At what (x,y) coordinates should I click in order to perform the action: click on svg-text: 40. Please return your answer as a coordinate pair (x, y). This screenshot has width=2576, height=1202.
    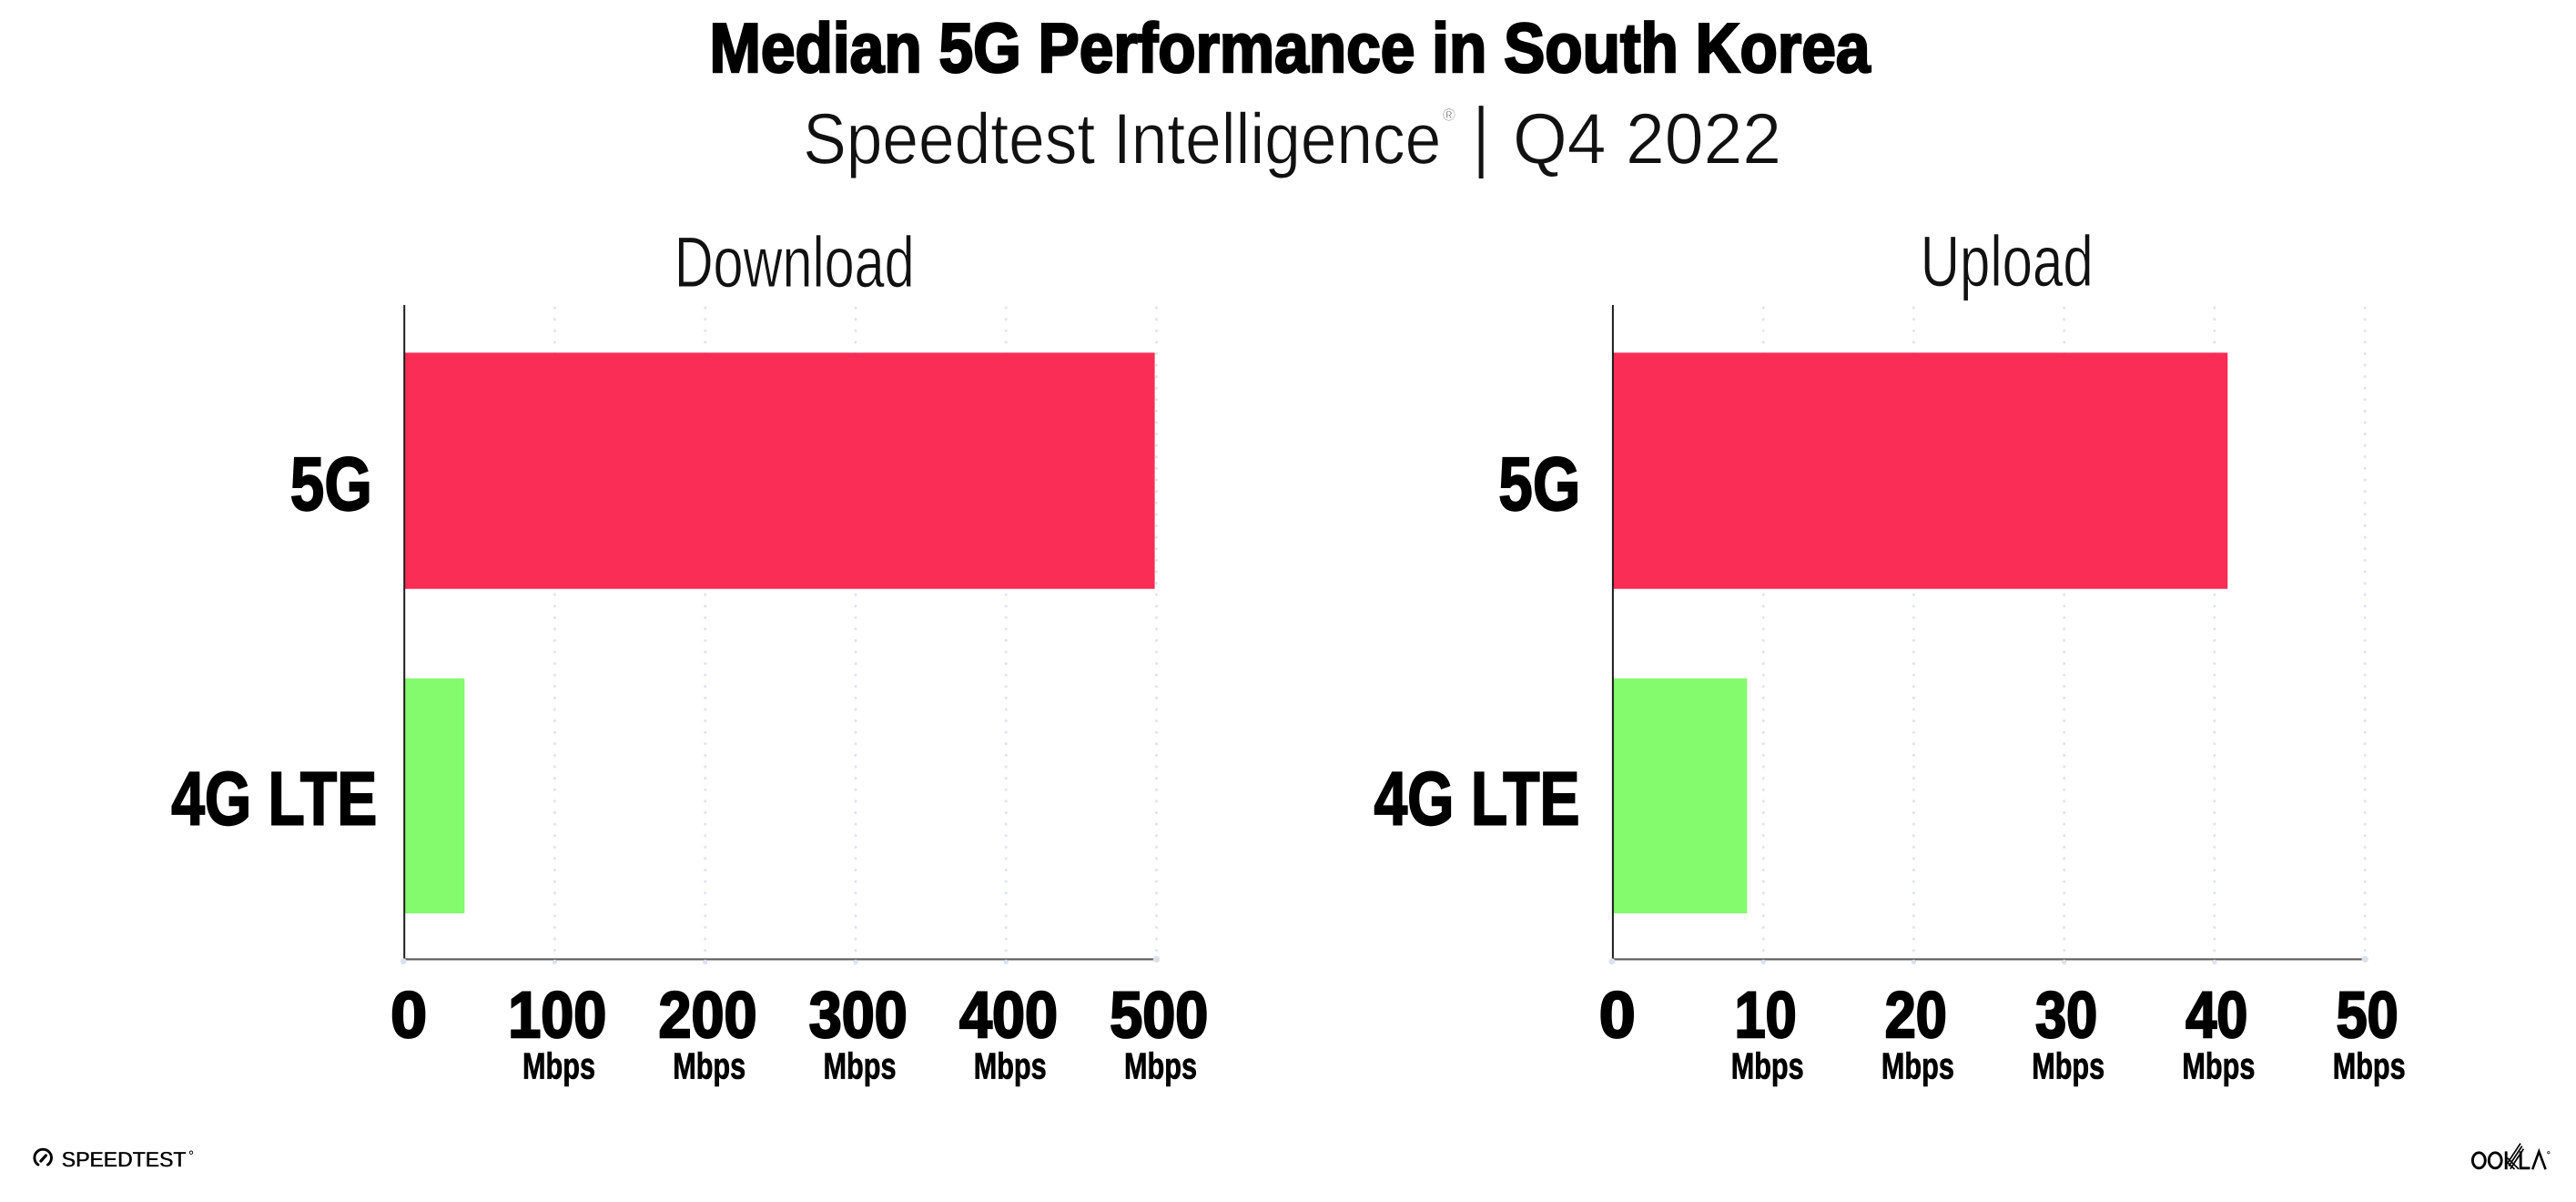
    Looking at the image, I should click on (2216, 1015).